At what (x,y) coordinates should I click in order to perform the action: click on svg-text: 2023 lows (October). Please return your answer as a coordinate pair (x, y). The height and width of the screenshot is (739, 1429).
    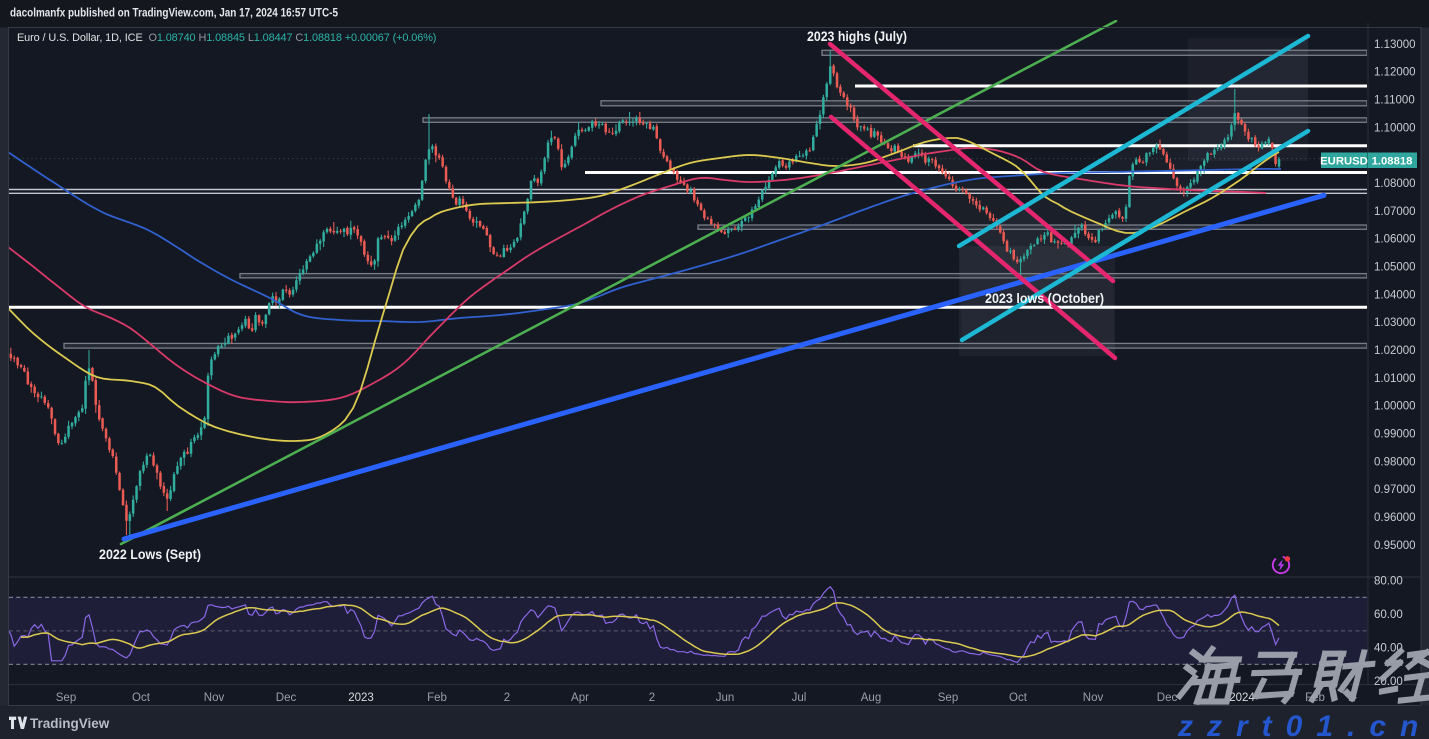
    Looking at the image, I should click on (1044, 298).